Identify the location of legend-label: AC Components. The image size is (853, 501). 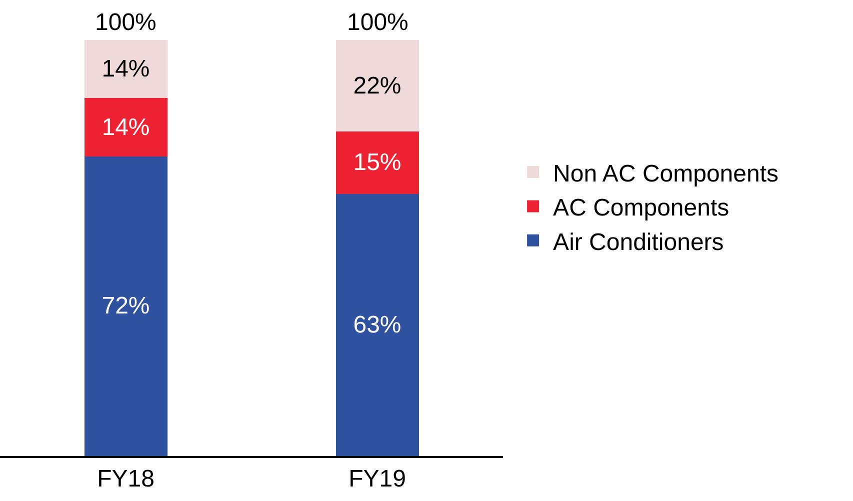
(641, 208).